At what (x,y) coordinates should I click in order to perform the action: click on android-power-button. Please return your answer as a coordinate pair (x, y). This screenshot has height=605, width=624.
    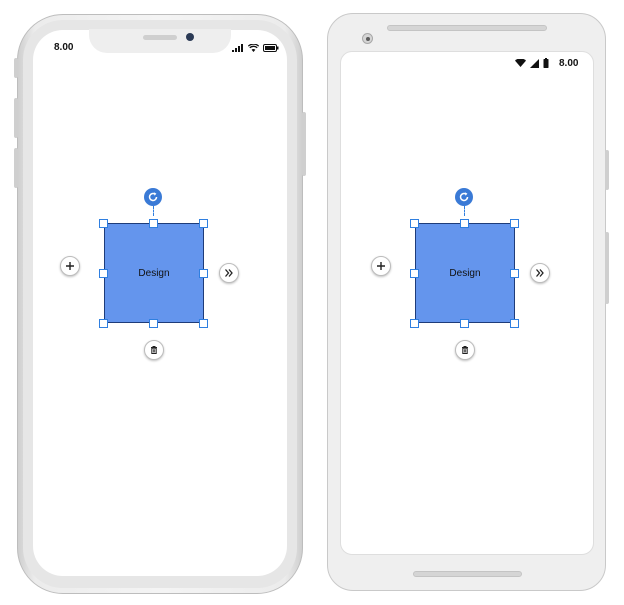
    Looking at the image, I should click on (607, 170).